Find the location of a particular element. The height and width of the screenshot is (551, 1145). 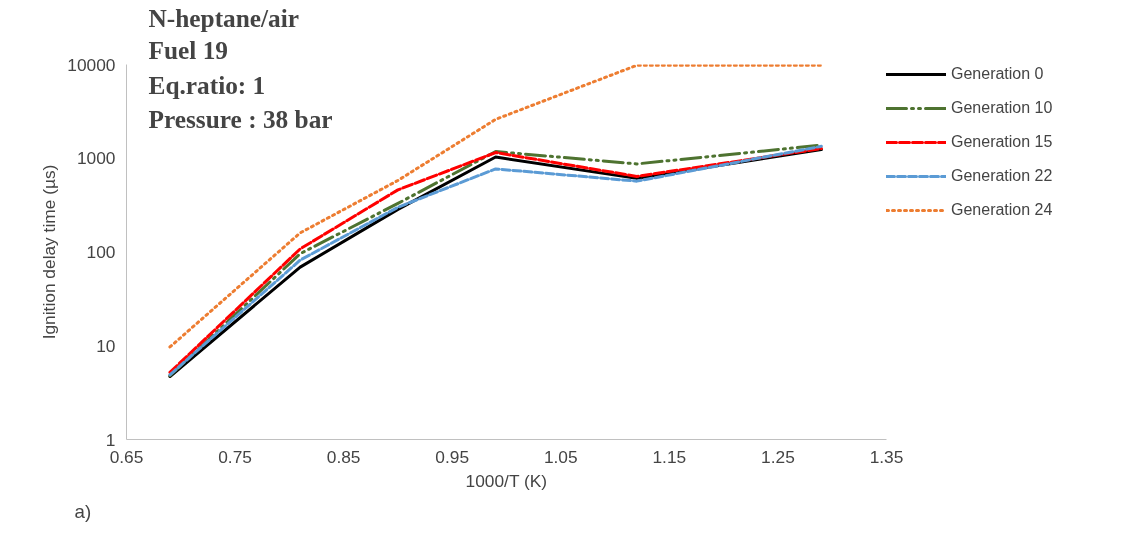

text: a) is located at coordinates (83, 511).